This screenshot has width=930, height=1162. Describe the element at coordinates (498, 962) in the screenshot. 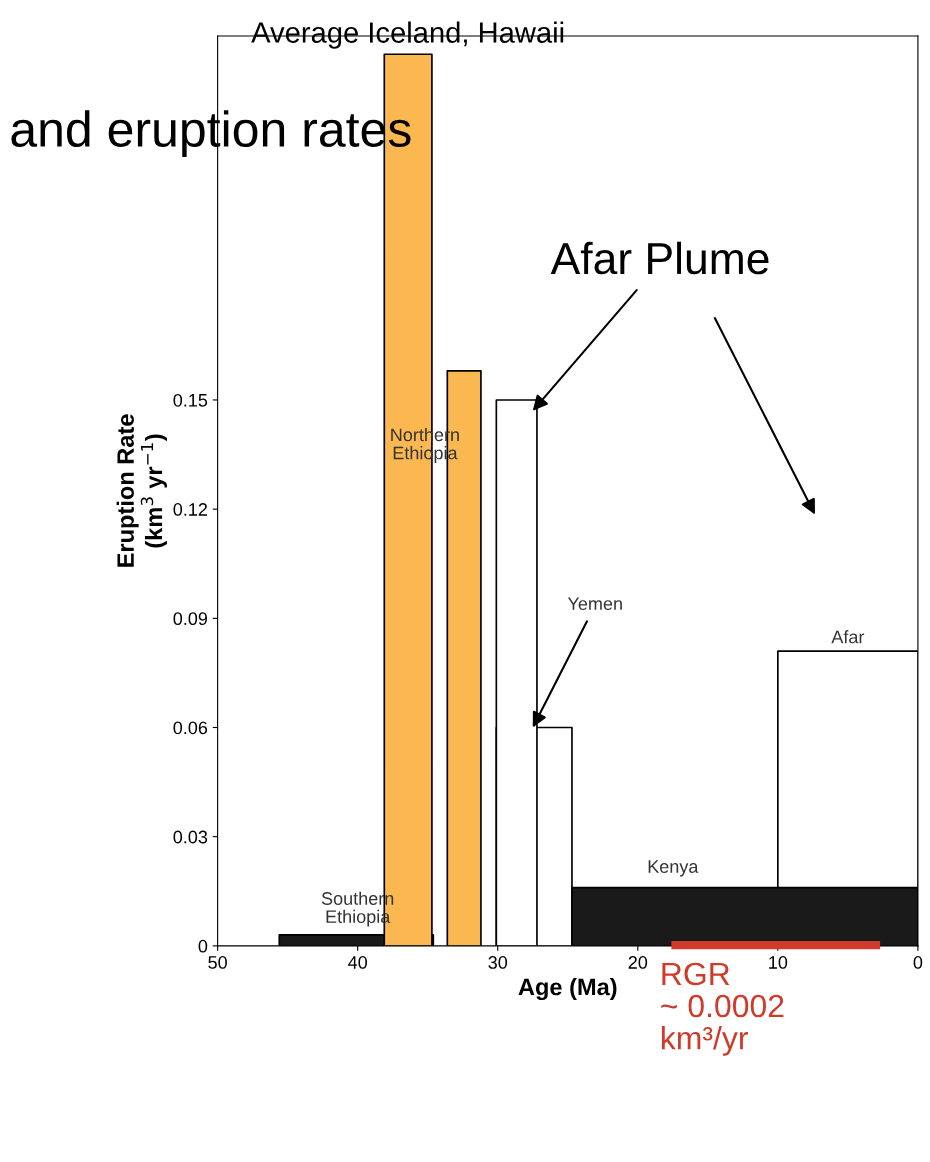

I see `x-tick-label: 30` at that location.